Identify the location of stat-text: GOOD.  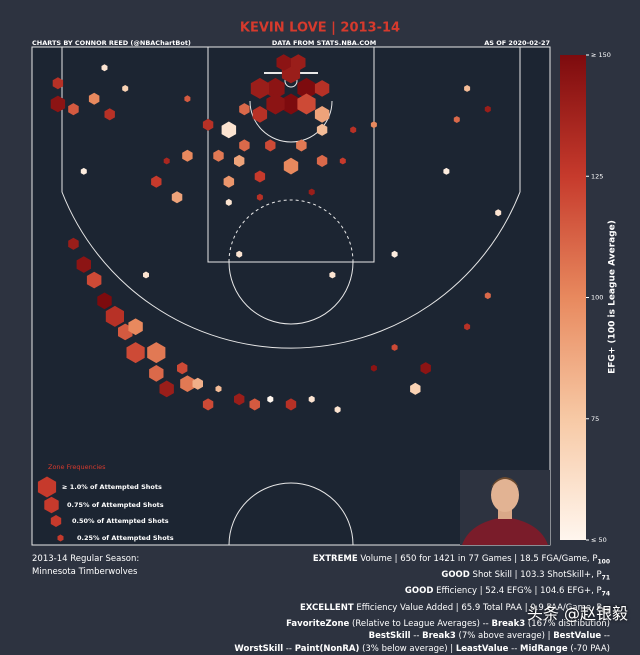
(455, 575).